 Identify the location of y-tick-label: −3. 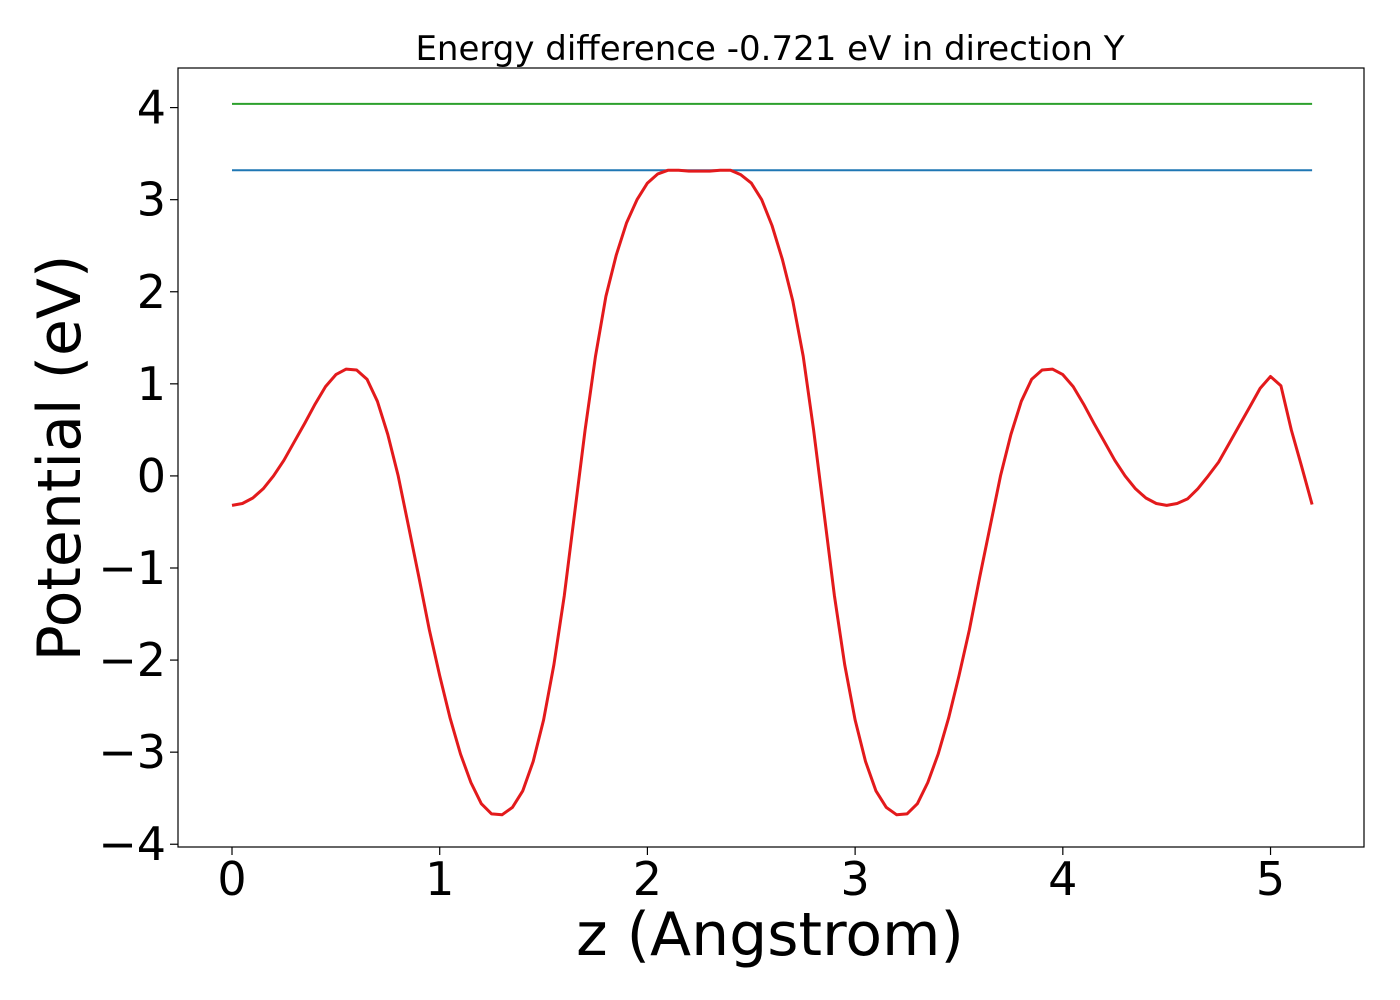
(132, 752).